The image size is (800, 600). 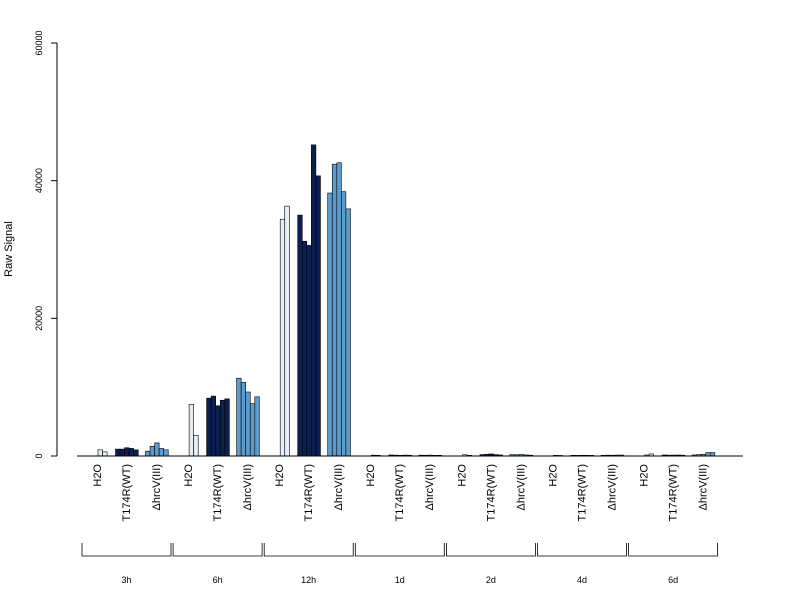 I want to click on y-tick-label: 40000, so click(x=39, y=180).